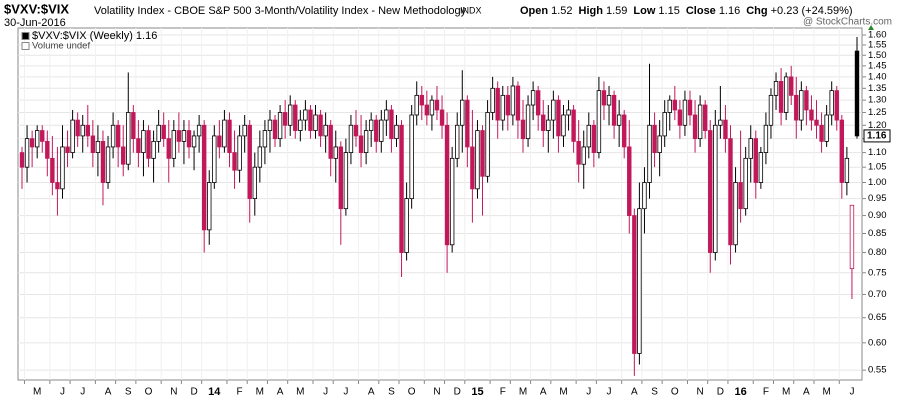  Describe the element at coordinates (877, 252) in the screenshot. I see `y-tick-label: 0.80` at that location.